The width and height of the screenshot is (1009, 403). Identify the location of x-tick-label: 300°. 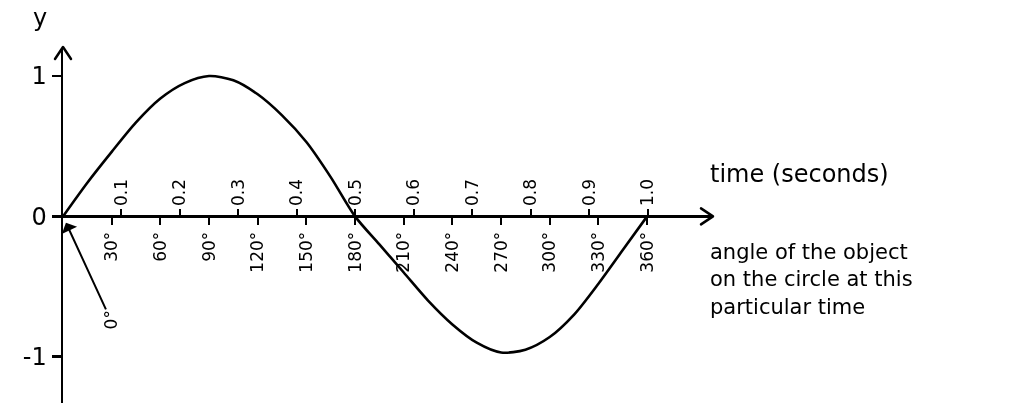
(549, 252).